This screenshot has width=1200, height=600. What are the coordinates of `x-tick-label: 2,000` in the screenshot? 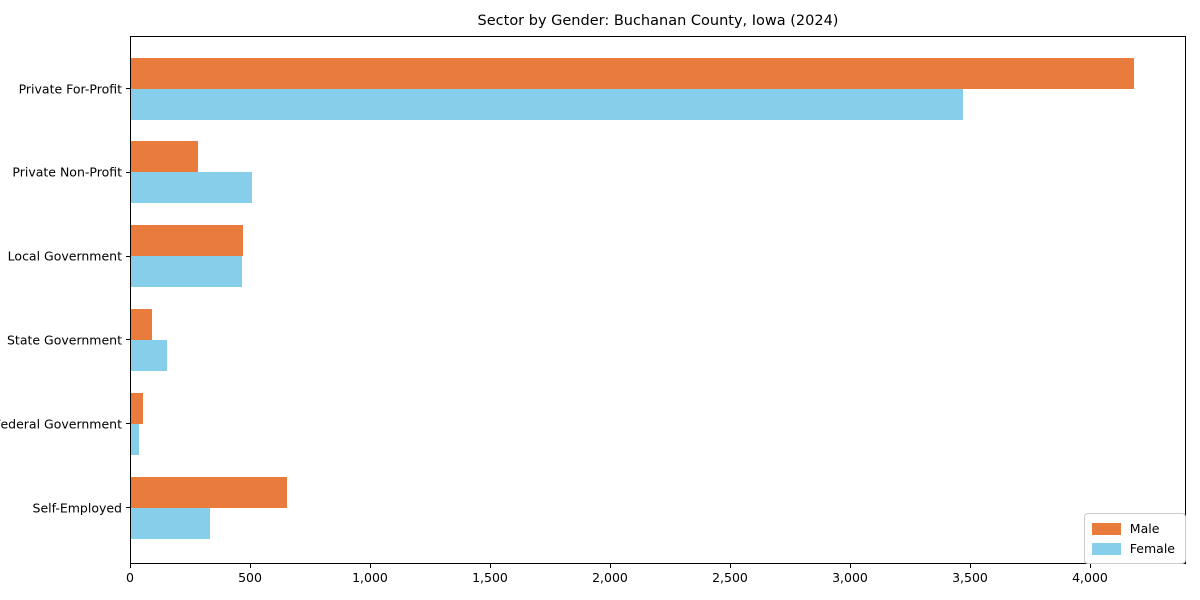 It's located at (610, 577).